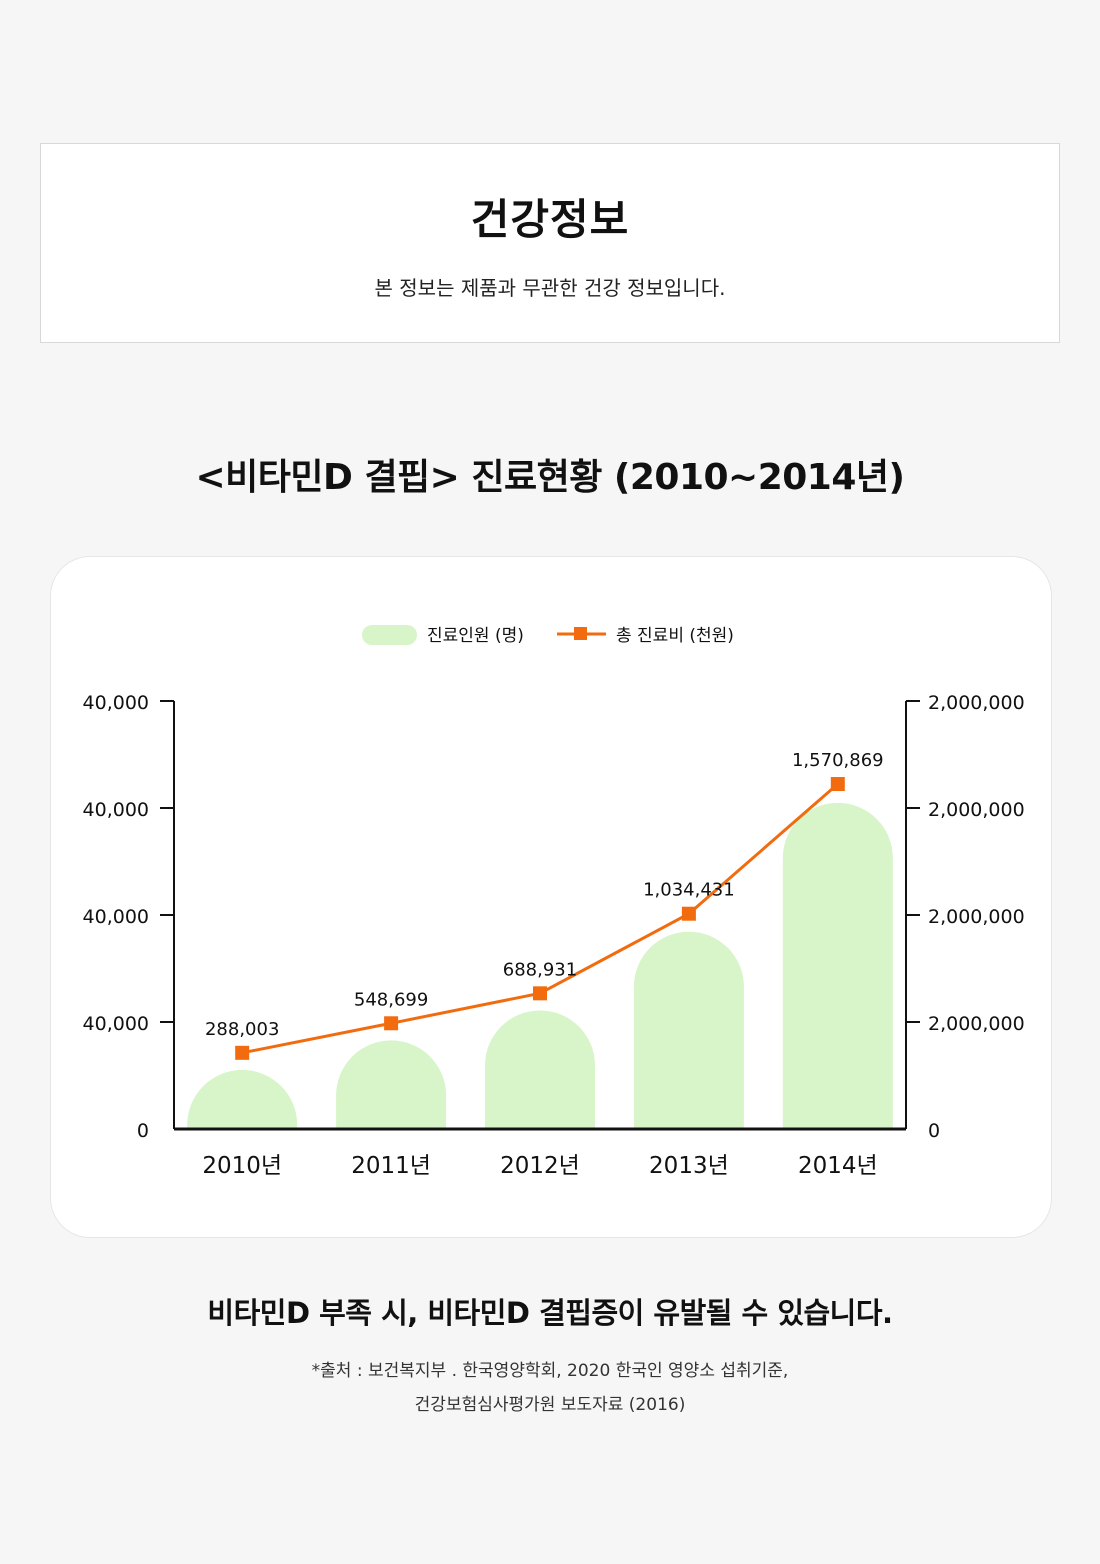  I want to click on cost-data-label: 688,931, so click(540, 969).